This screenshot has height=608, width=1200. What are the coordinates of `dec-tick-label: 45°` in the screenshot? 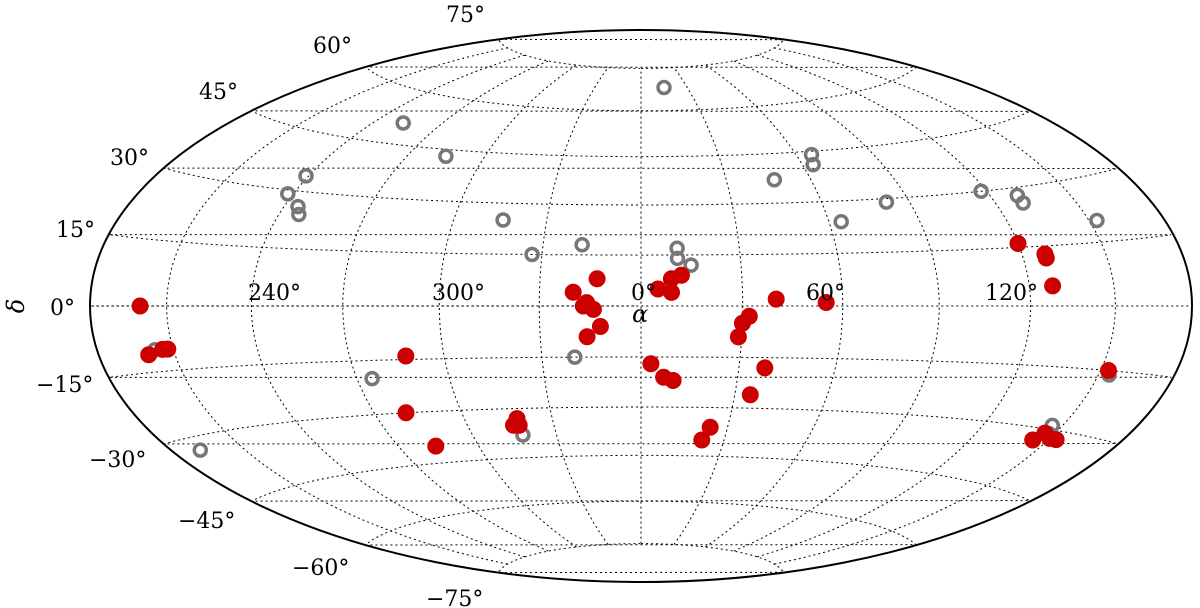 It's located at (218, 92).